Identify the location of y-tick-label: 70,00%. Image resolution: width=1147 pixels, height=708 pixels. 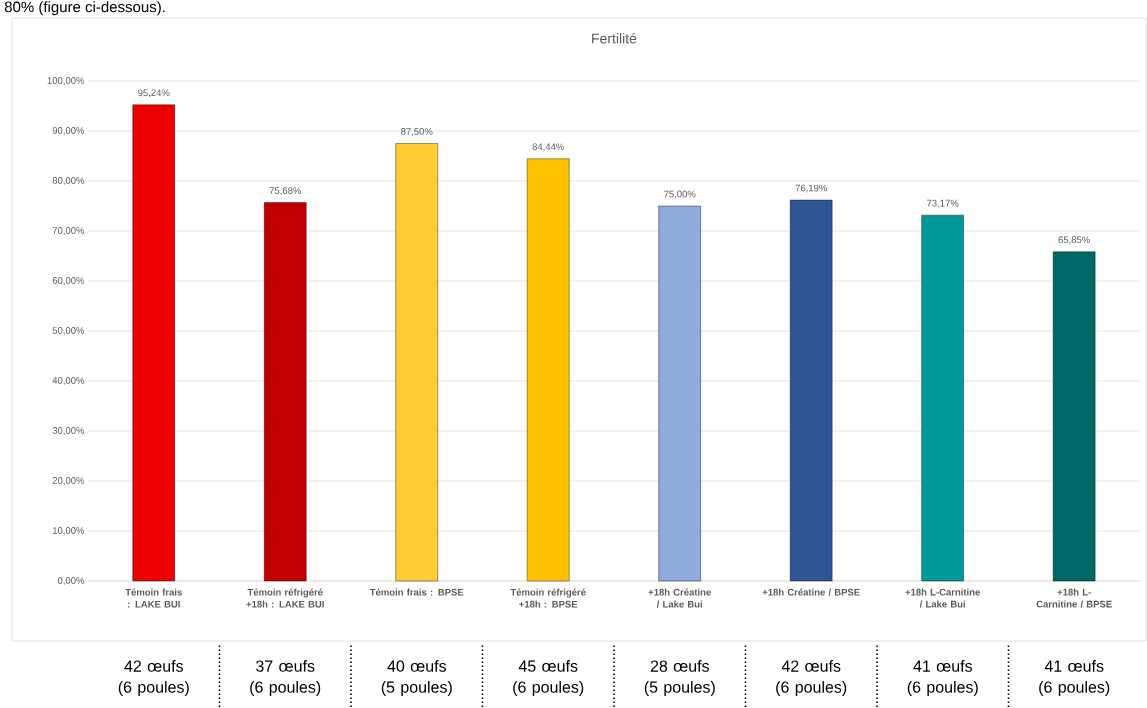
(68, 231).